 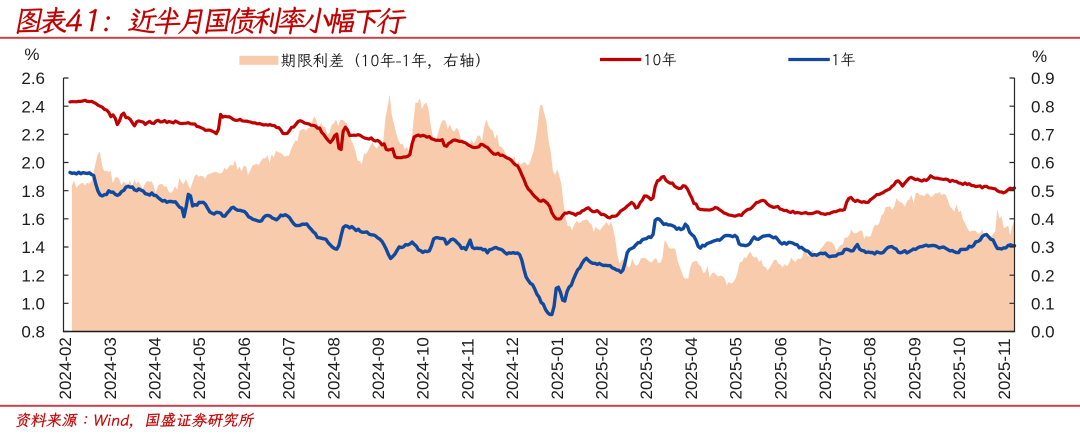 What do you see at coordinates (870, 368) in the screenshot?
I see `svg-text: 2025-08` at bounding box center [870, 368].